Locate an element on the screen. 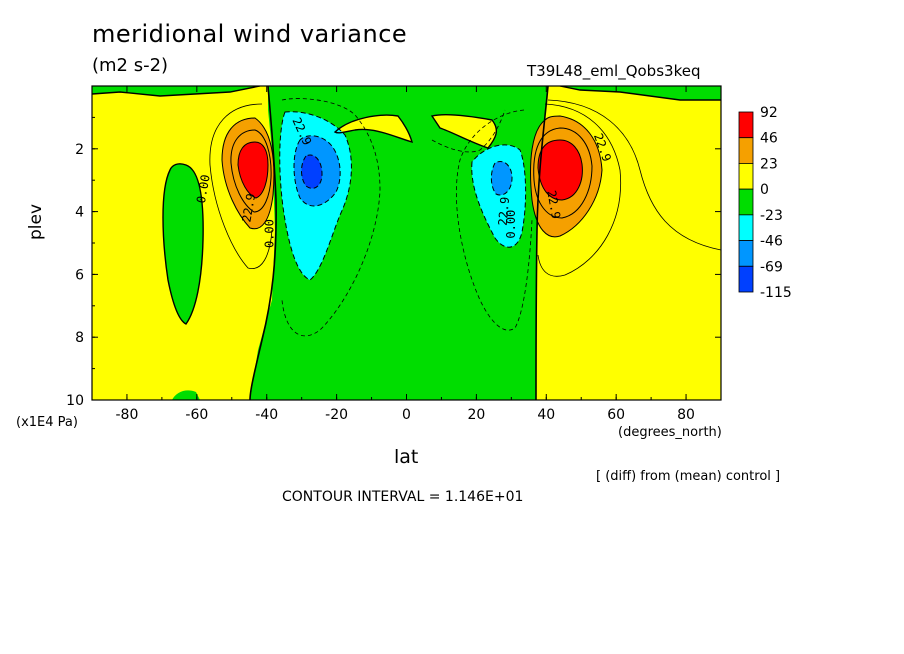 This screenshot has height=654, width=904. contour-neg-right-outer is located at coordinates (494, 220).